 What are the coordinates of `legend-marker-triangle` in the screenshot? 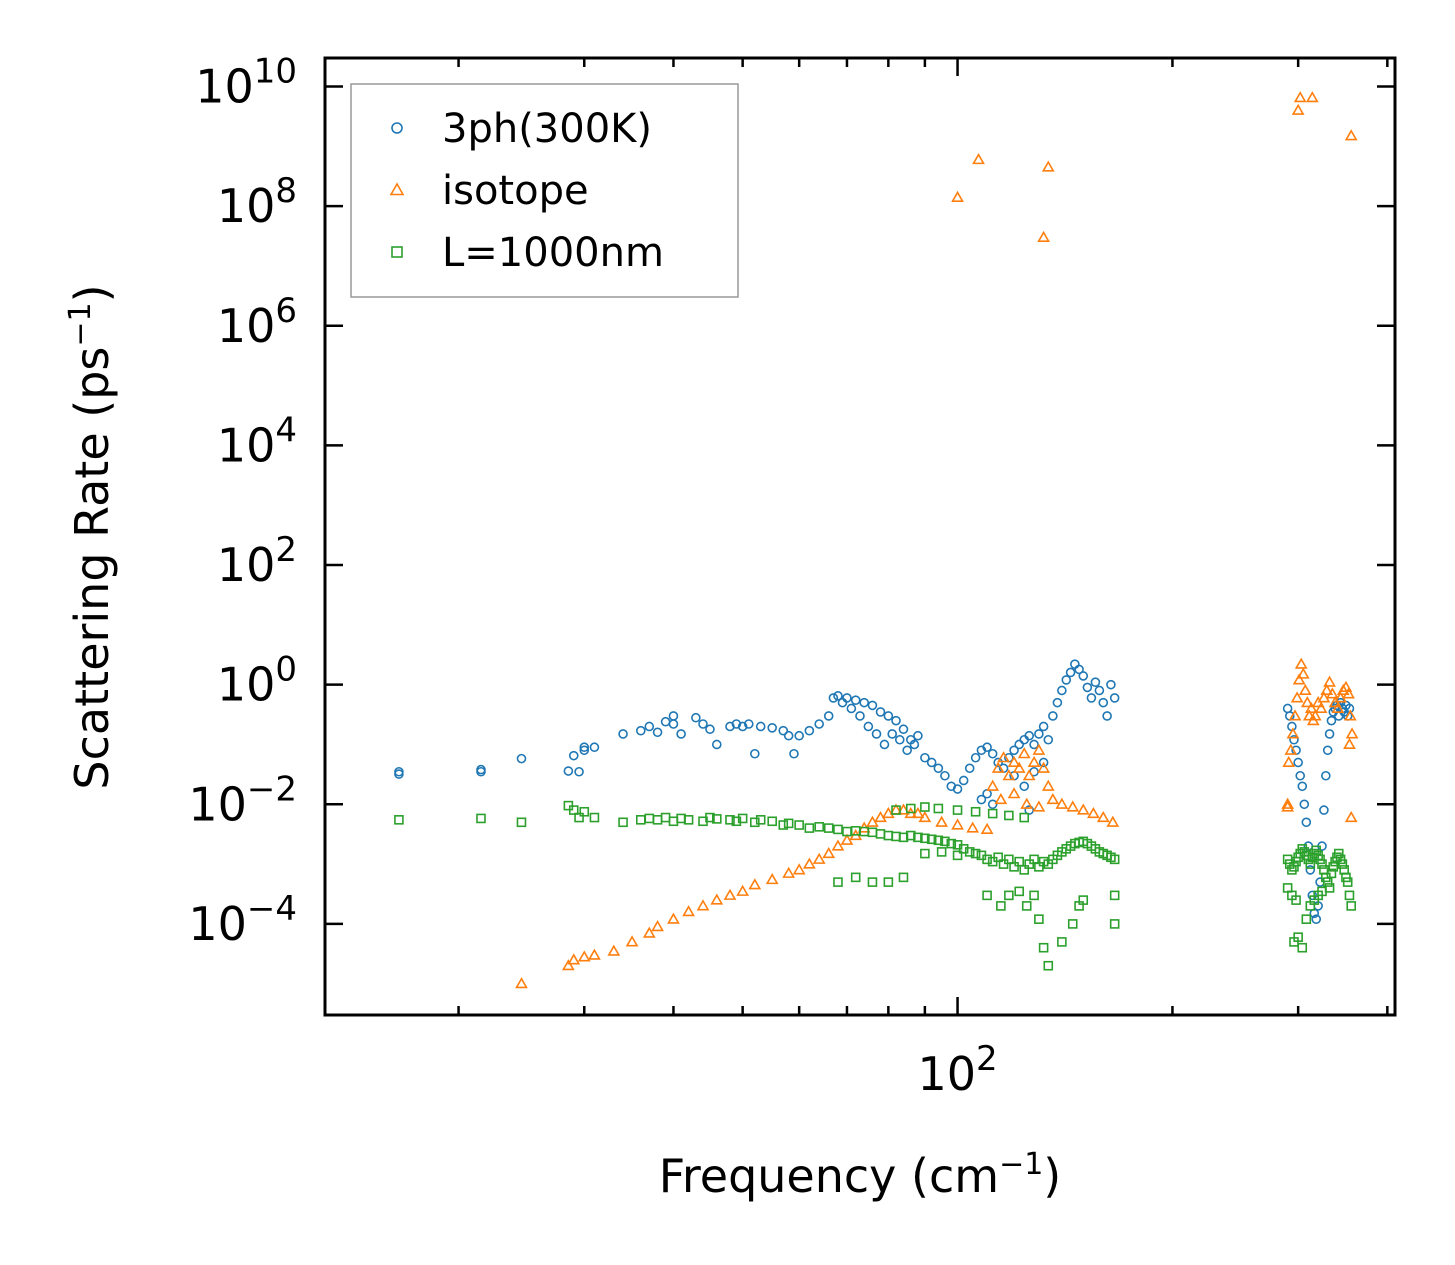 It's located at (397, 189).